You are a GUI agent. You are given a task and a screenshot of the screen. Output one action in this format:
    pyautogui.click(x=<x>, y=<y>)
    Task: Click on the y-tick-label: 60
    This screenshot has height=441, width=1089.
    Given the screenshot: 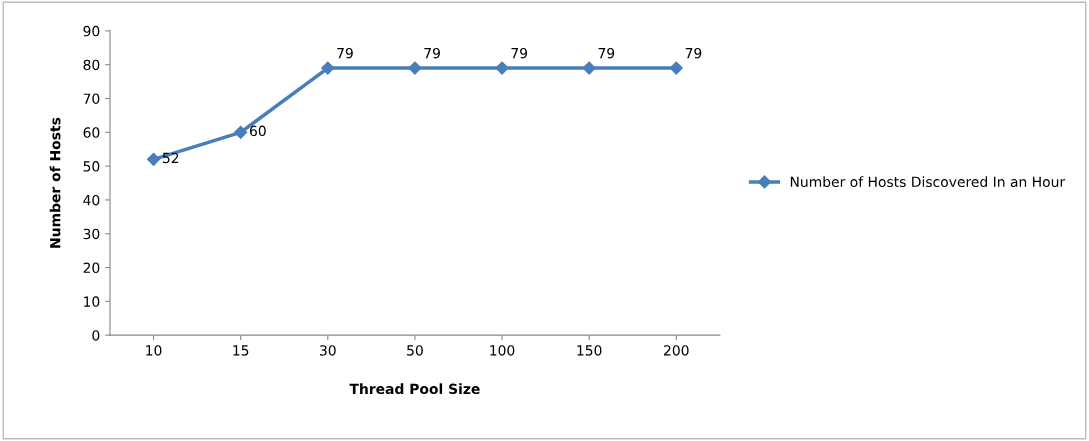 What is the action you would take?
    pyautogui.click(x=91, y=132)
    